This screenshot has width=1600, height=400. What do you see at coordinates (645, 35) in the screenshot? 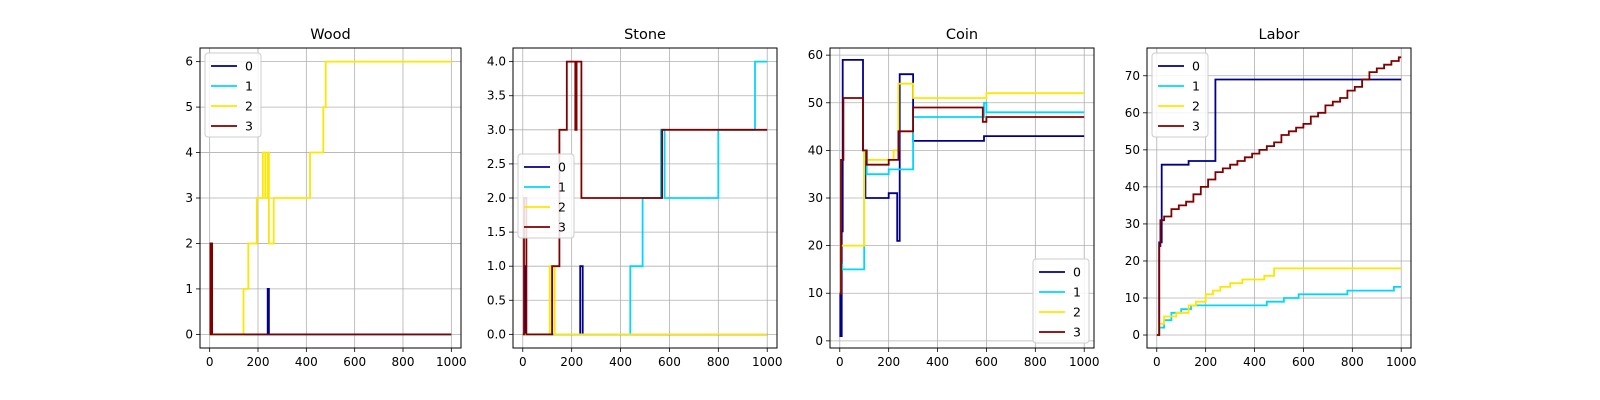
I see `panel-title: Stone` at bounding box center [645, 35].